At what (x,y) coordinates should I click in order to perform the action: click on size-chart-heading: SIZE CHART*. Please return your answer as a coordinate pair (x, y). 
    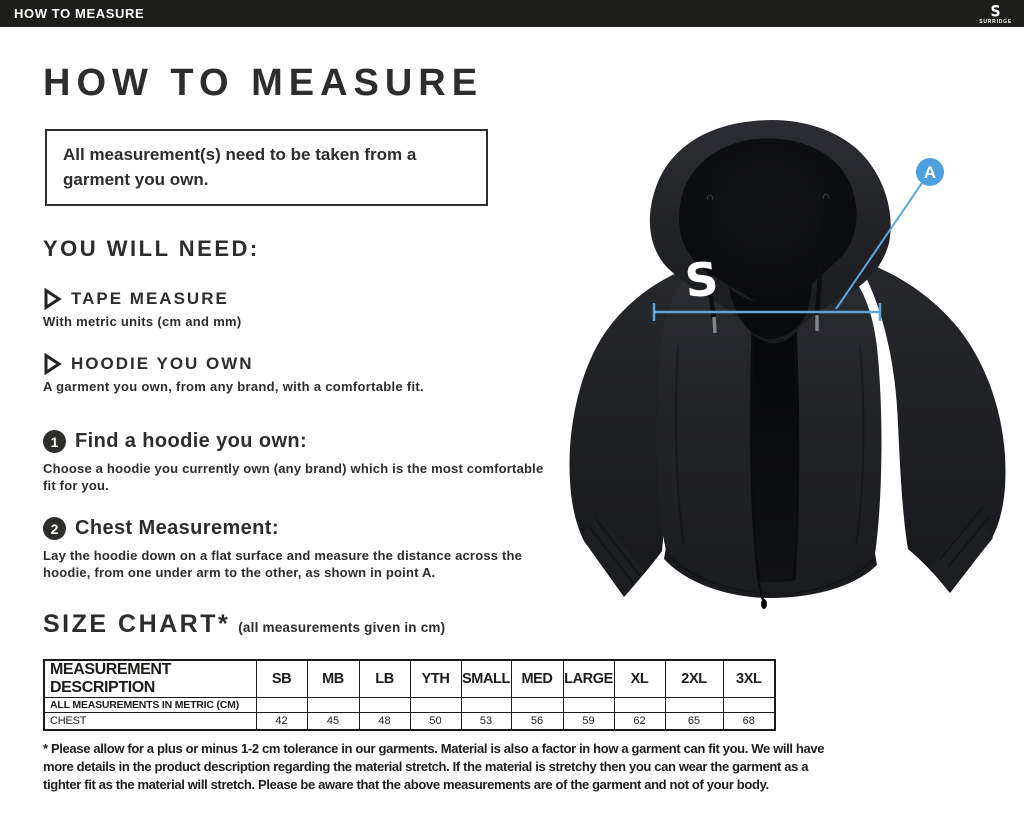
    Looking at the image, I should click on (137, 624).